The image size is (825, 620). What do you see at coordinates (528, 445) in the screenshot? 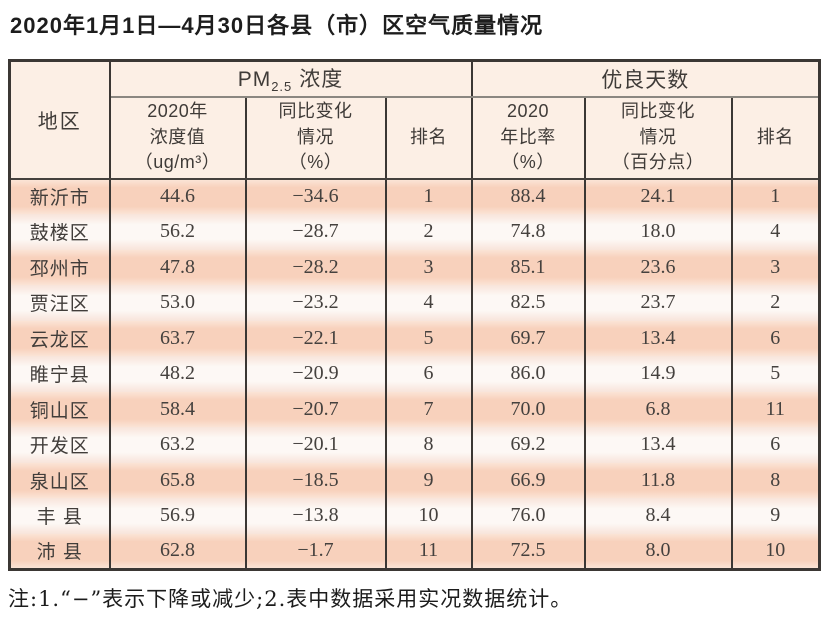
I see `days-ratio-cell: 69.2` at bounding box center [528, 445].